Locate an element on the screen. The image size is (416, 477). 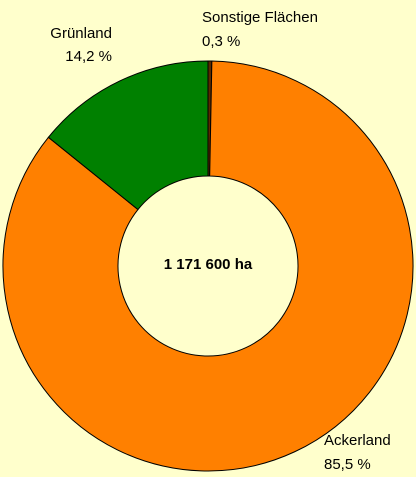
slice-value-label: 0,3 % is located at coordinates (221, 41).